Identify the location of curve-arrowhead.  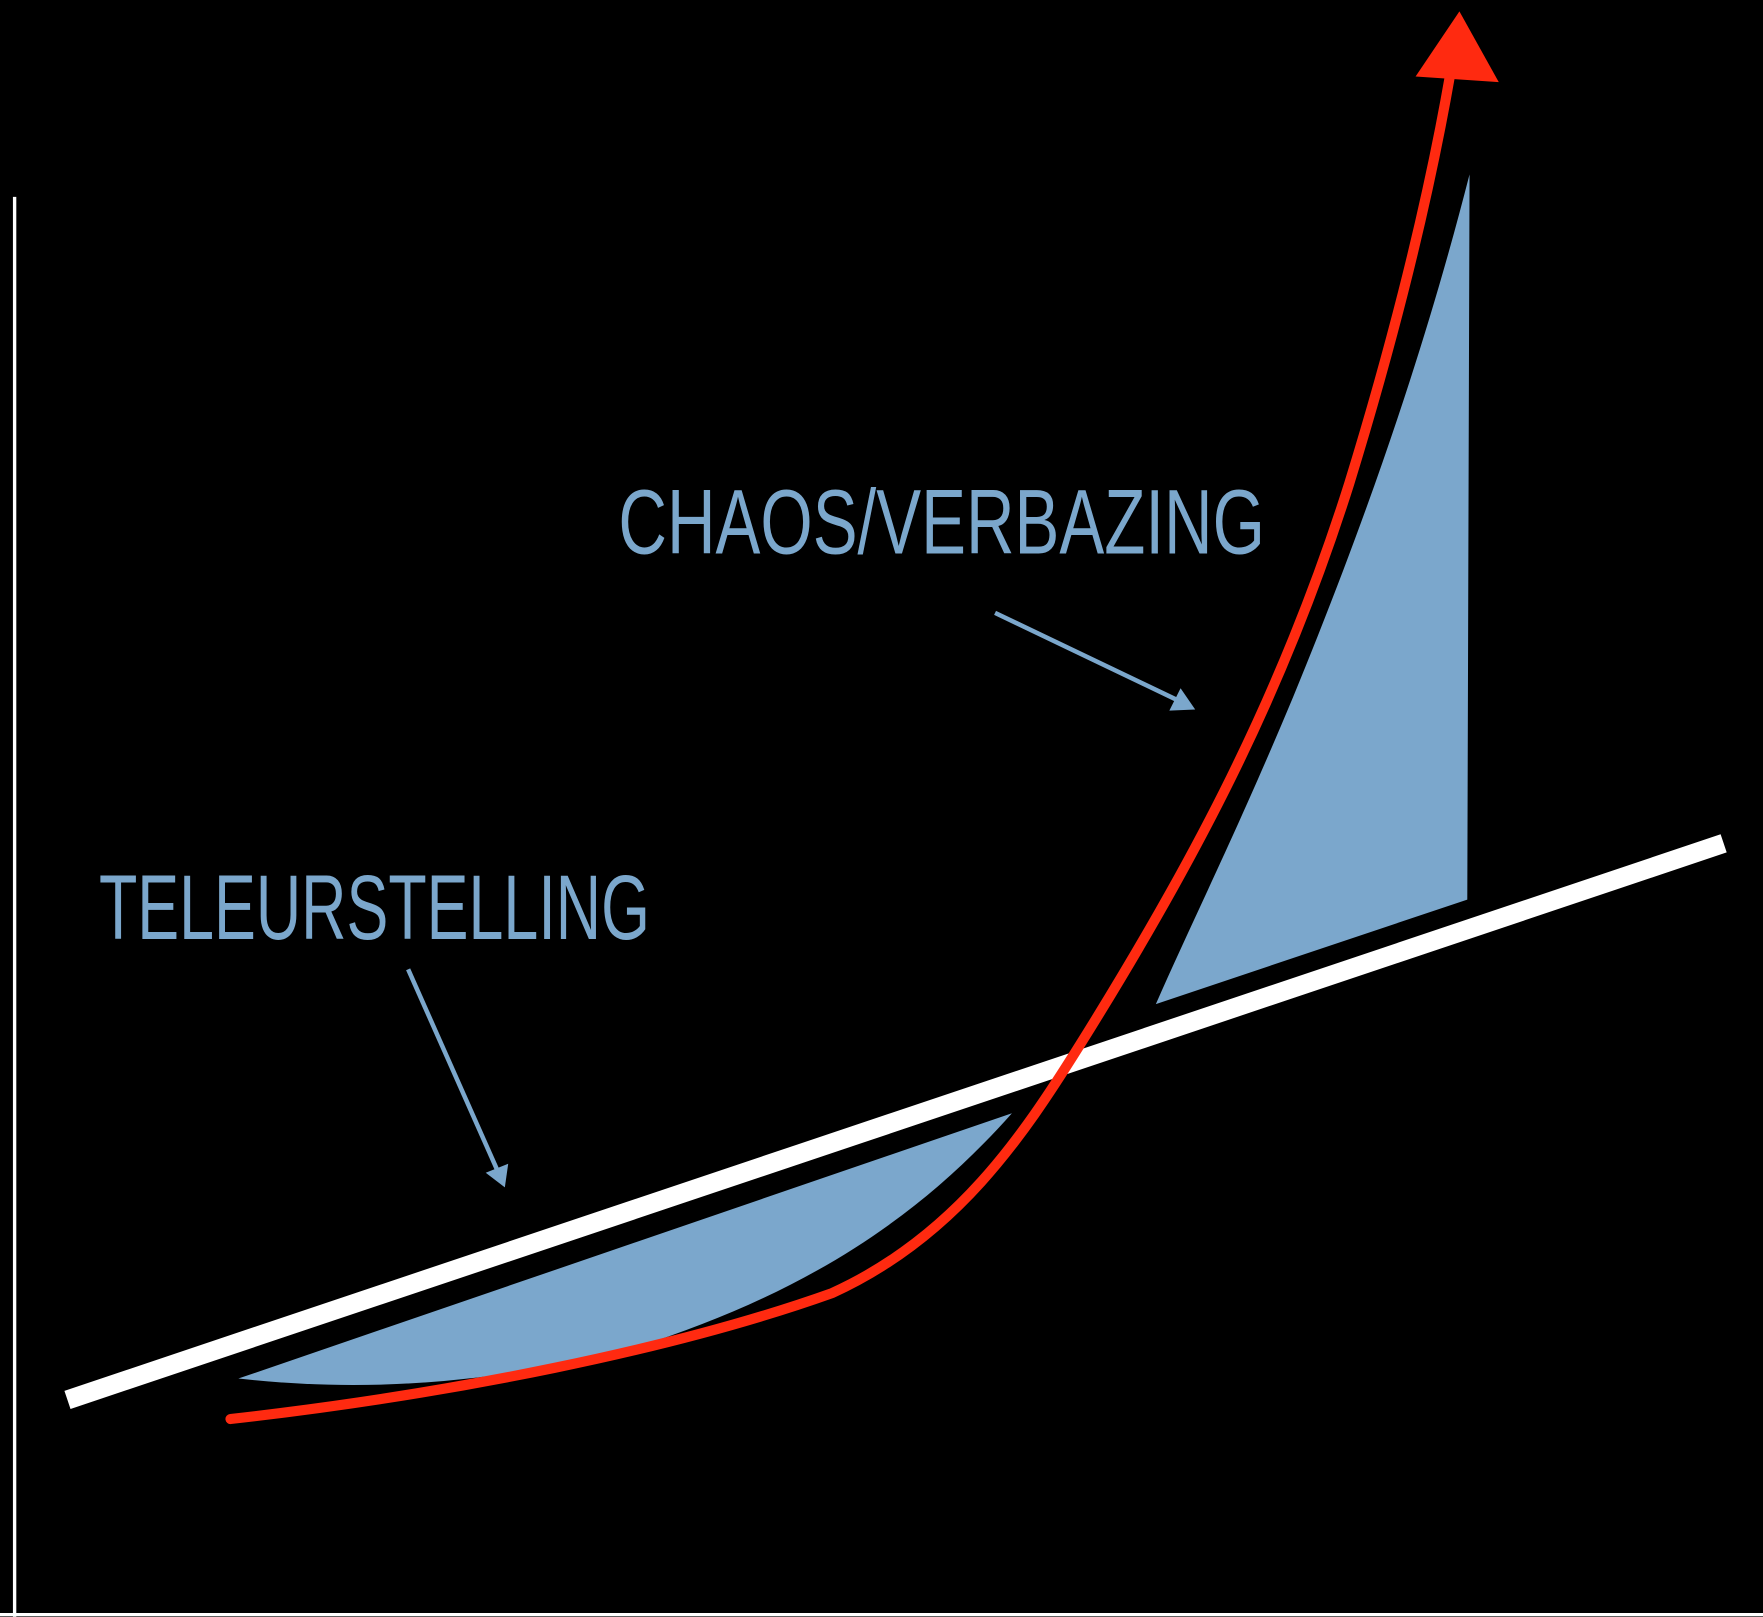
(1457, 47).